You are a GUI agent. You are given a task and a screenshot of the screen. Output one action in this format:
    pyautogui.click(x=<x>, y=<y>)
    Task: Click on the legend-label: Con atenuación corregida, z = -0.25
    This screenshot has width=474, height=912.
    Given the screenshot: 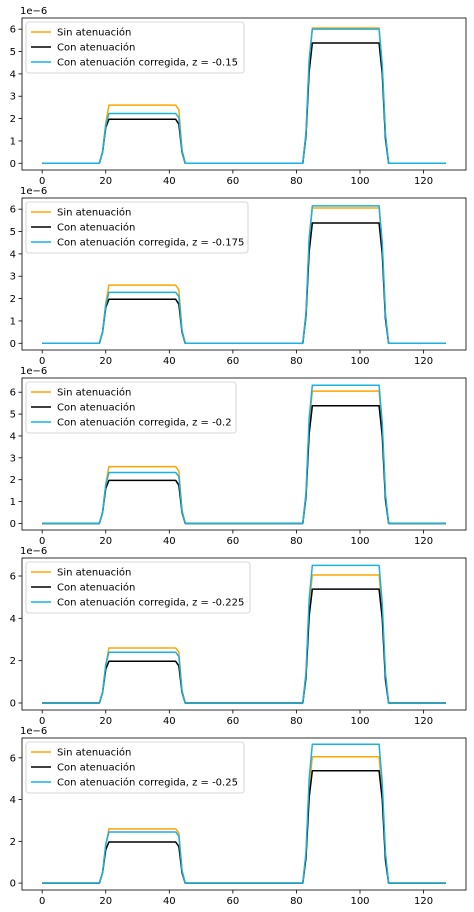 What is the action you would take?
    pyautogui.click(x=147, y=783)
    